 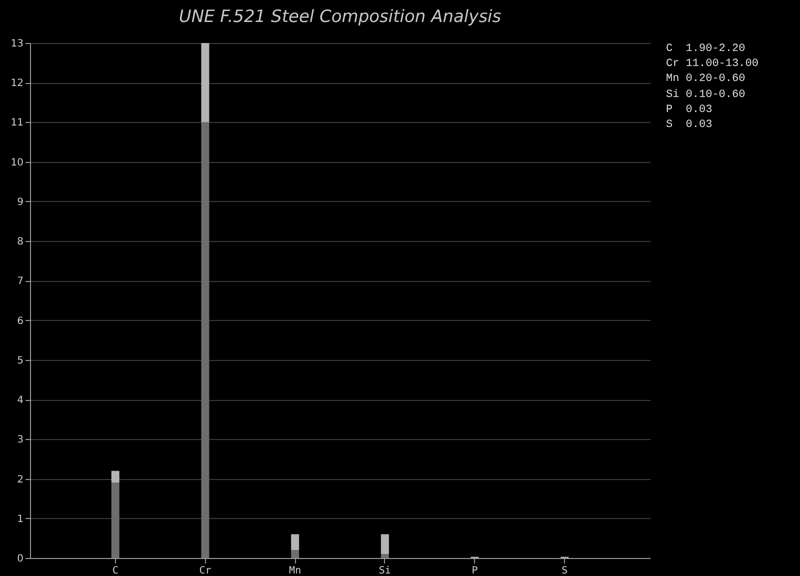 What do you see at coordinates (17, 44) in the screenshot?
I see `y-tick-label: 13` at bounding box center [17, 44].